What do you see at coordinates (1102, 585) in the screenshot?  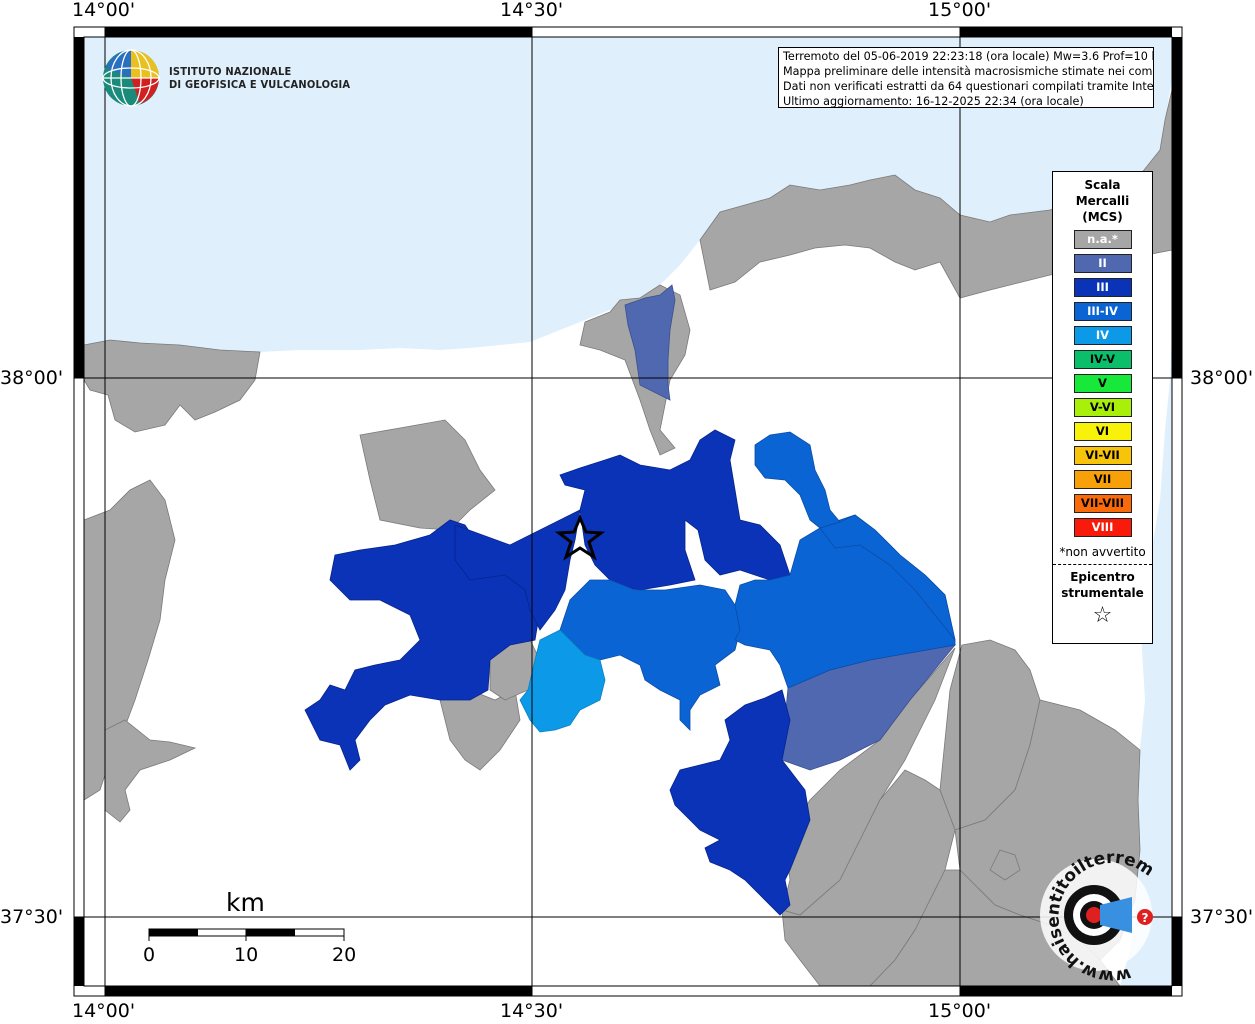 I see `legend-epicenter-label: Epicentro strumentale` at bounding box center [1102, 585].